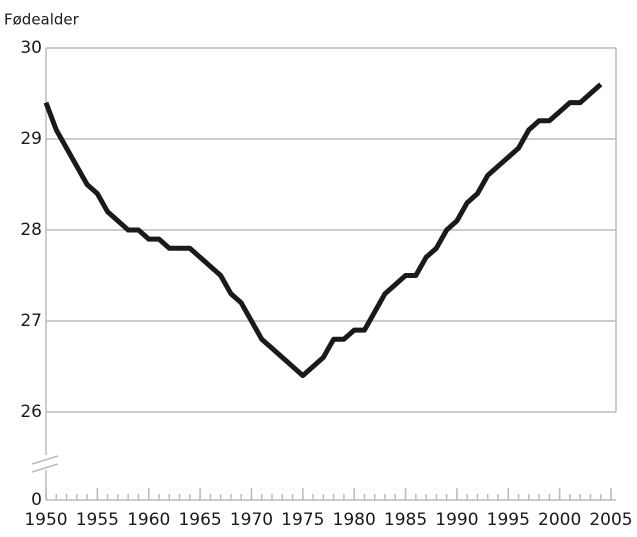 This screenshot has width=637, height=537. Describe the element at coordinates (251, 520) in the screenshot. I see `x-tick-label: 1970` at that location.